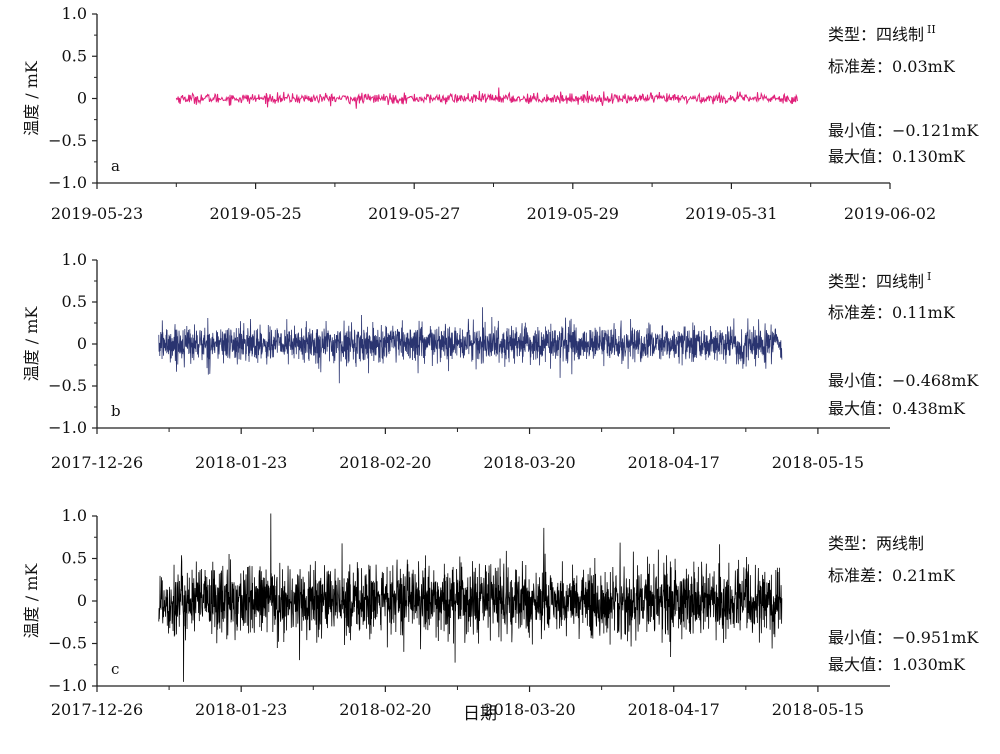 This screenshot has height=754, width=1000. What do you see at coordinates (924, 66) in the screenshot?
I see `annotation-value: 0.03mK` at bounding box center [924, 66].